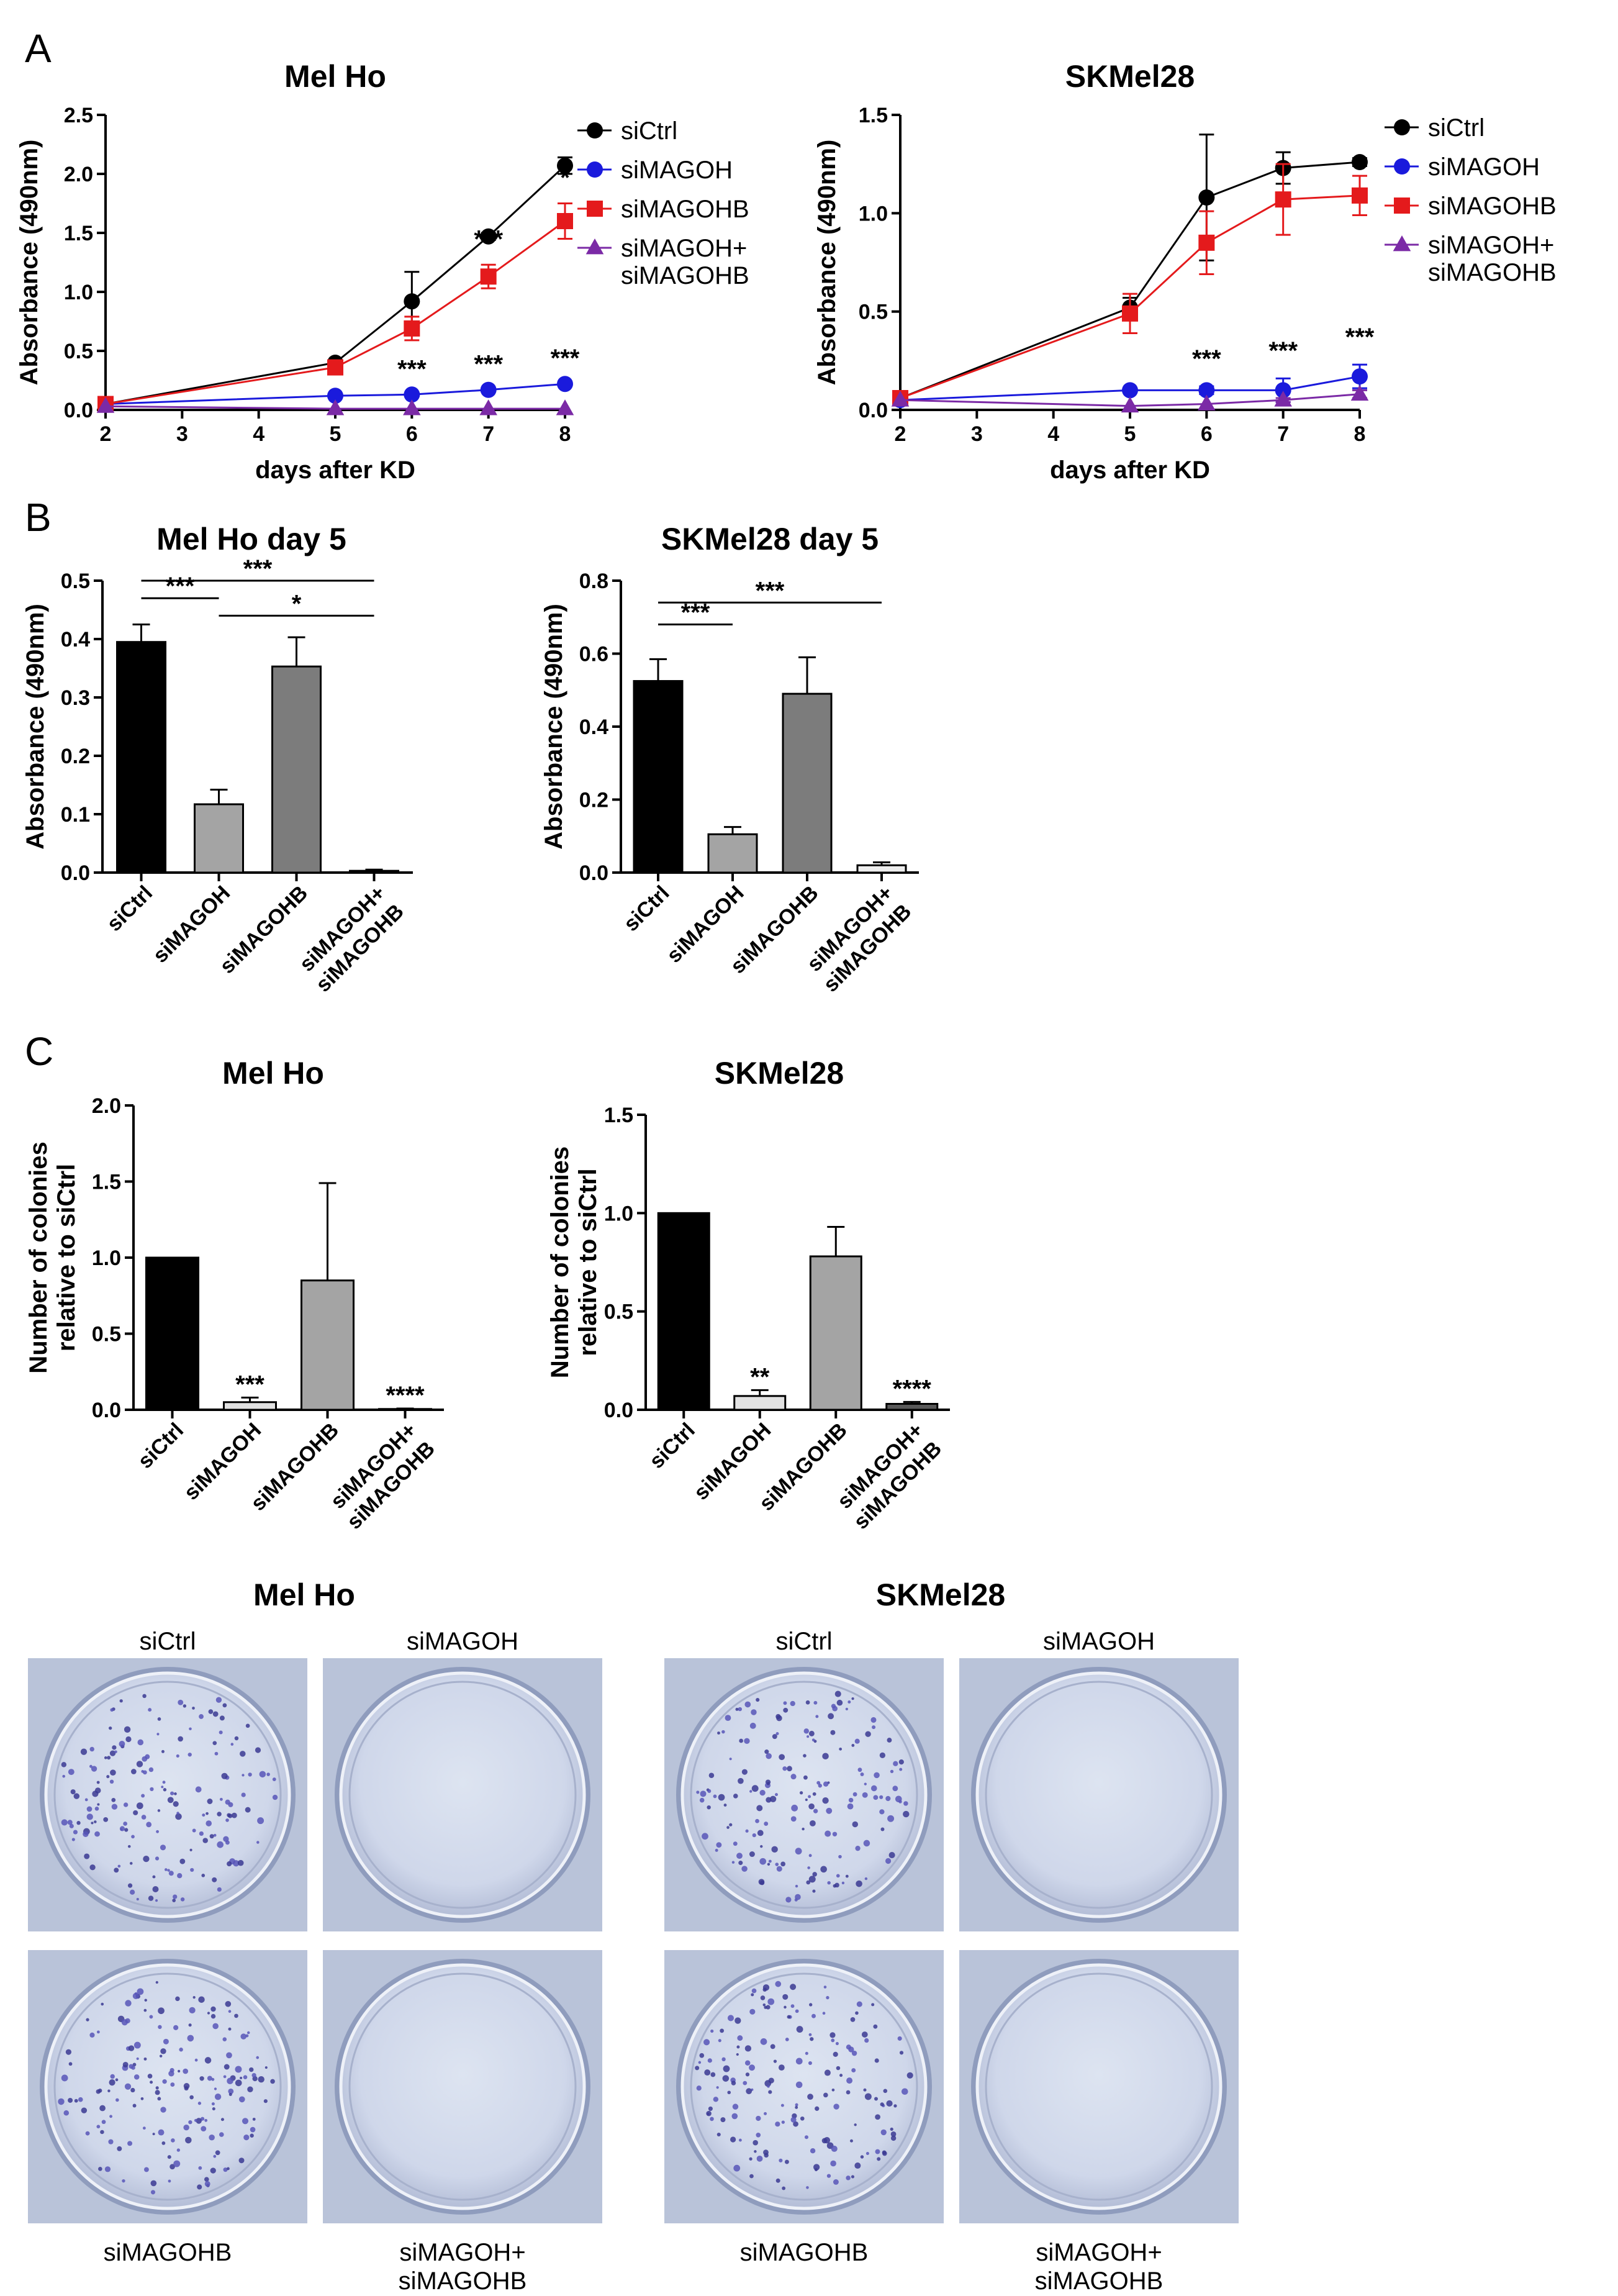 This screenshot has width=1618, height=2296. I want to click on well-label: siCtrl, so click(167, 1641).